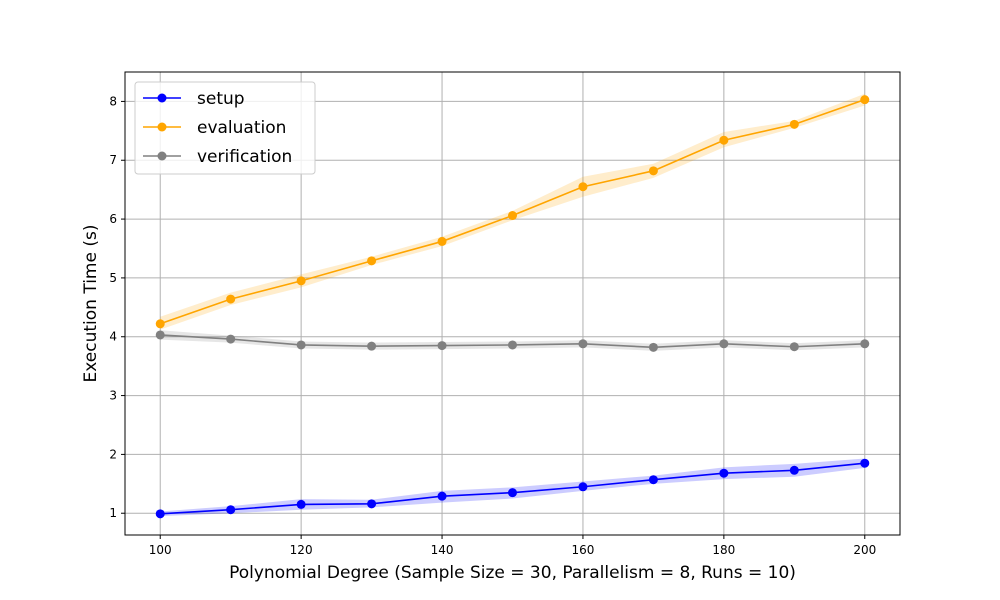  I want to click on x-tick-label: 200, so click(864, 550).